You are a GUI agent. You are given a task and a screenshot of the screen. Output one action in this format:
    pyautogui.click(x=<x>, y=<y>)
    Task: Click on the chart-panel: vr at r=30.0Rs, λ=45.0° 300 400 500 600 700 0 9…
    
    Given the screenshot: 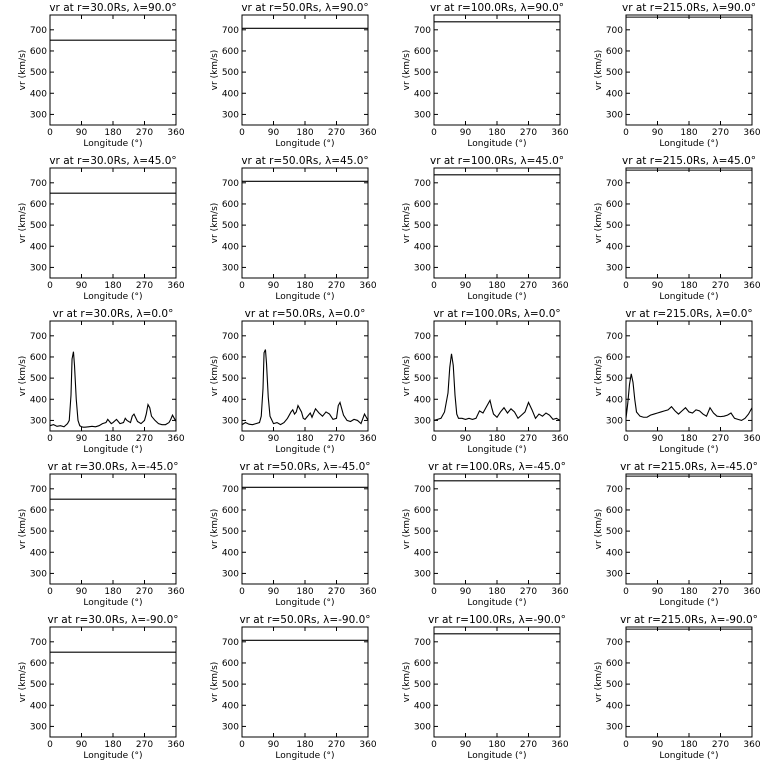 What is the action you would take?
    pyautogui.click(x=96, y=229)
    